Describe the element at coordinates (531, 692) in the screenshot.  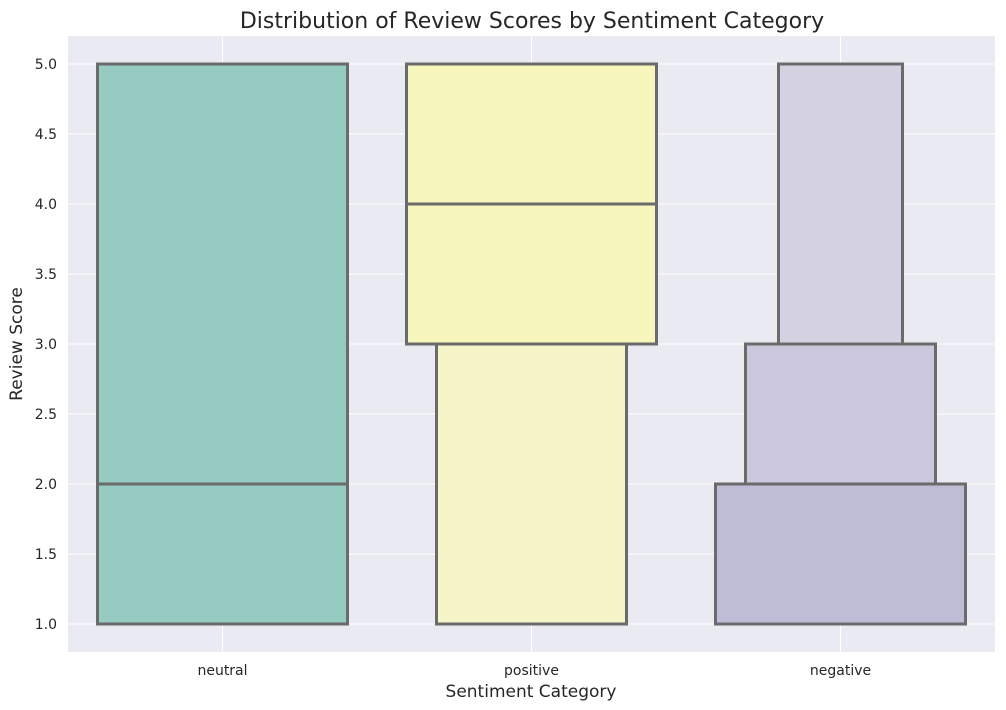
I see `x-axis-title: Sentiment Category` at that location.